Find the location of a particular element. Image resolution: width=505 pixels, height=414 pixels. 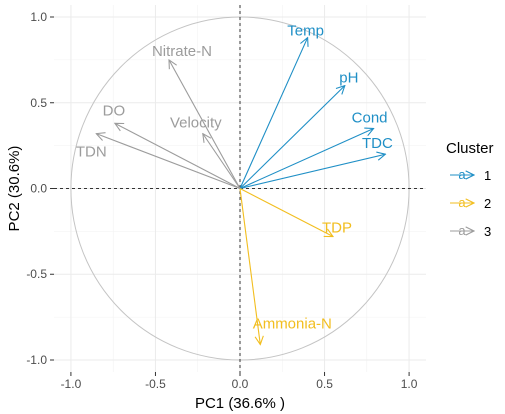

vector-nitrate-n is located at coordinates (205, 124).